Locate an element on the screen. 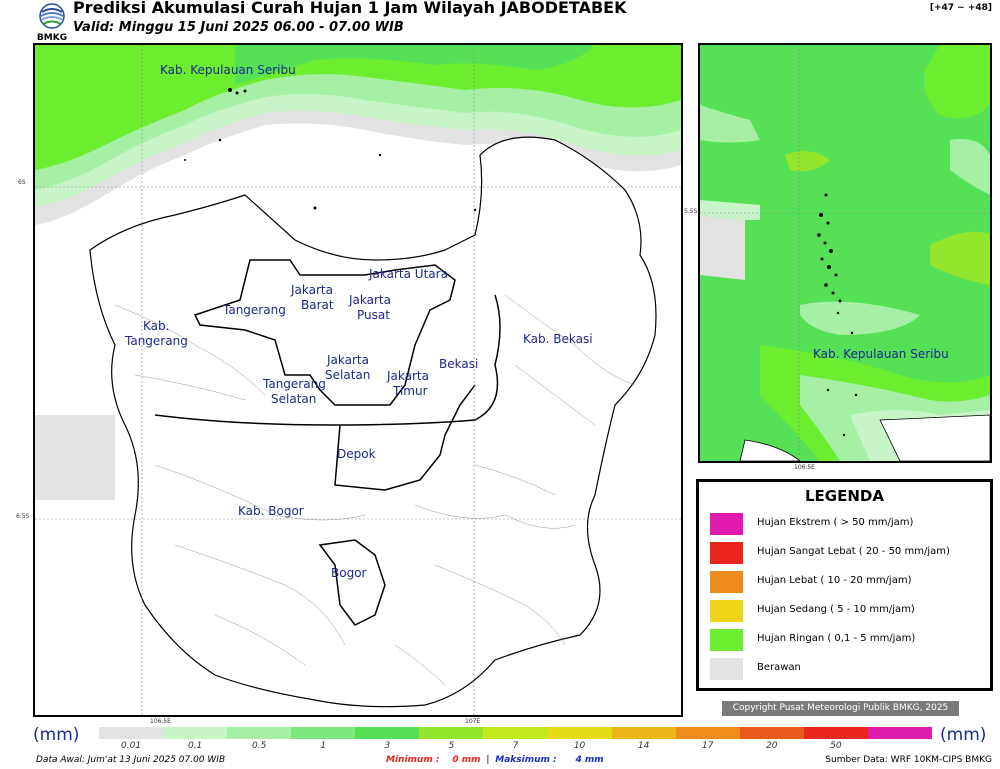  label-depok: Depok is located at coordinates (356, 454).